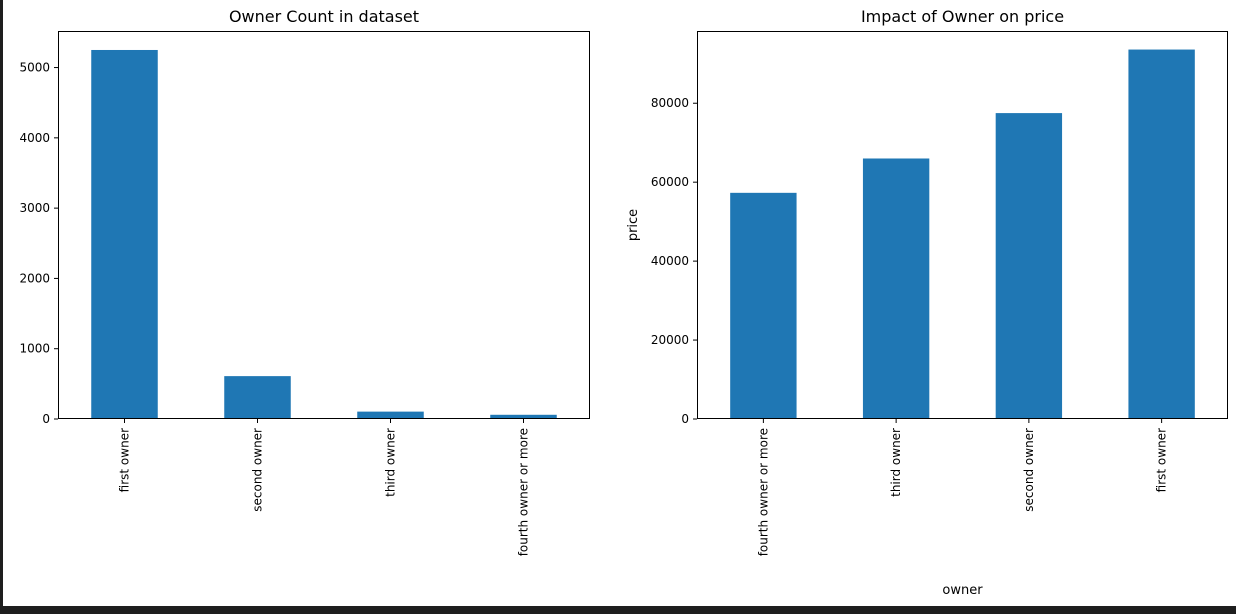 Image resolution: width=1236 pixels, height=614 pixels. What do you see at coordinates (633, 225) in the screenshot?
I see `y-axis-label: price` at bounding box center [633, 225].